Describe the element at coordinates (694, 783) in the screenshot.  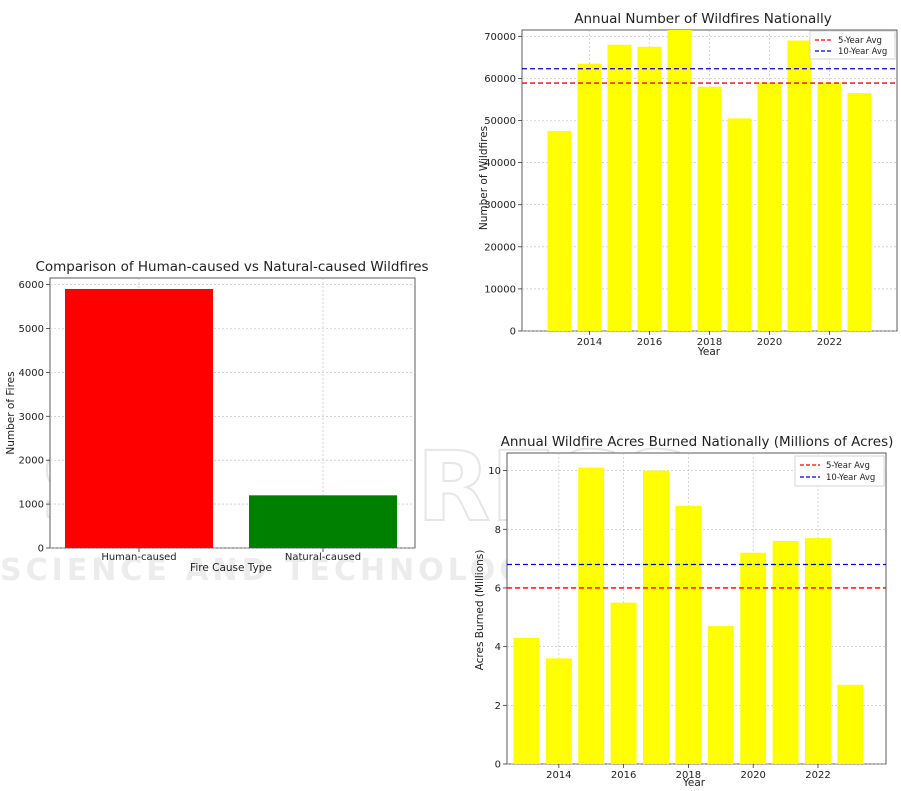
I see `acres-chart-xlabel: Year` at that location.